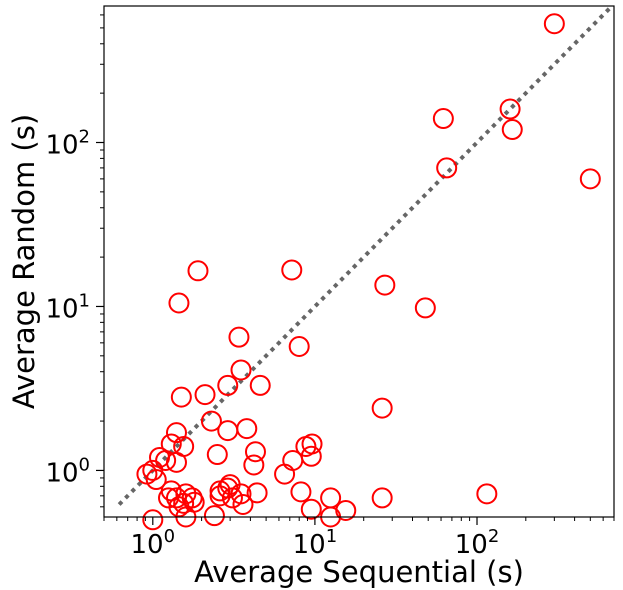 This screenshot has height=590, width=623. What do you see at coordinates (67, 307) in the screenshot?
I see `y-tick-label: 101` at bounding box center [67, 307].